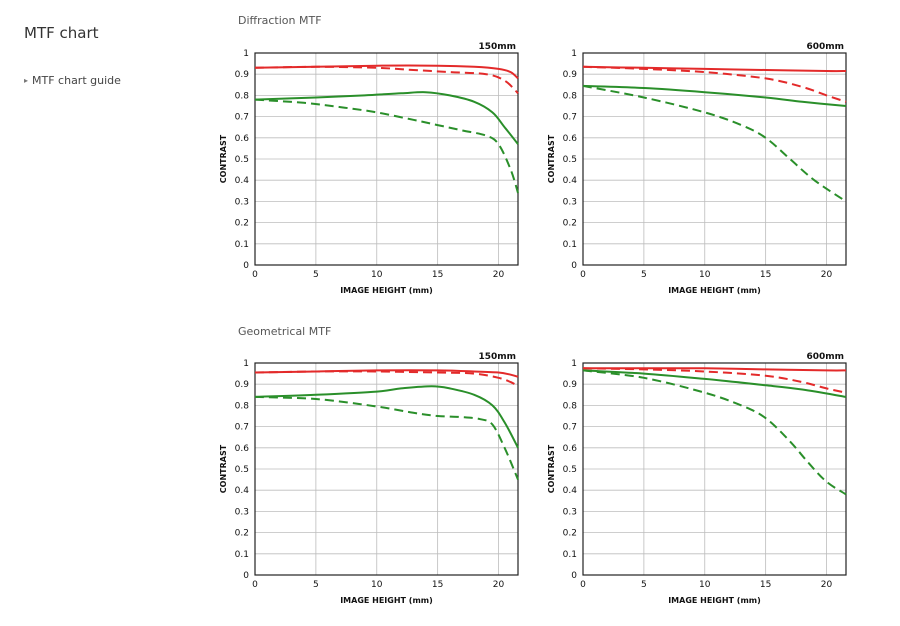 The image size is (900, 626). What do you see at coordinates (76, 80) in the screenshot?
I see `nav-link-label: MTF chart guide` at bounding box center [76, 80].